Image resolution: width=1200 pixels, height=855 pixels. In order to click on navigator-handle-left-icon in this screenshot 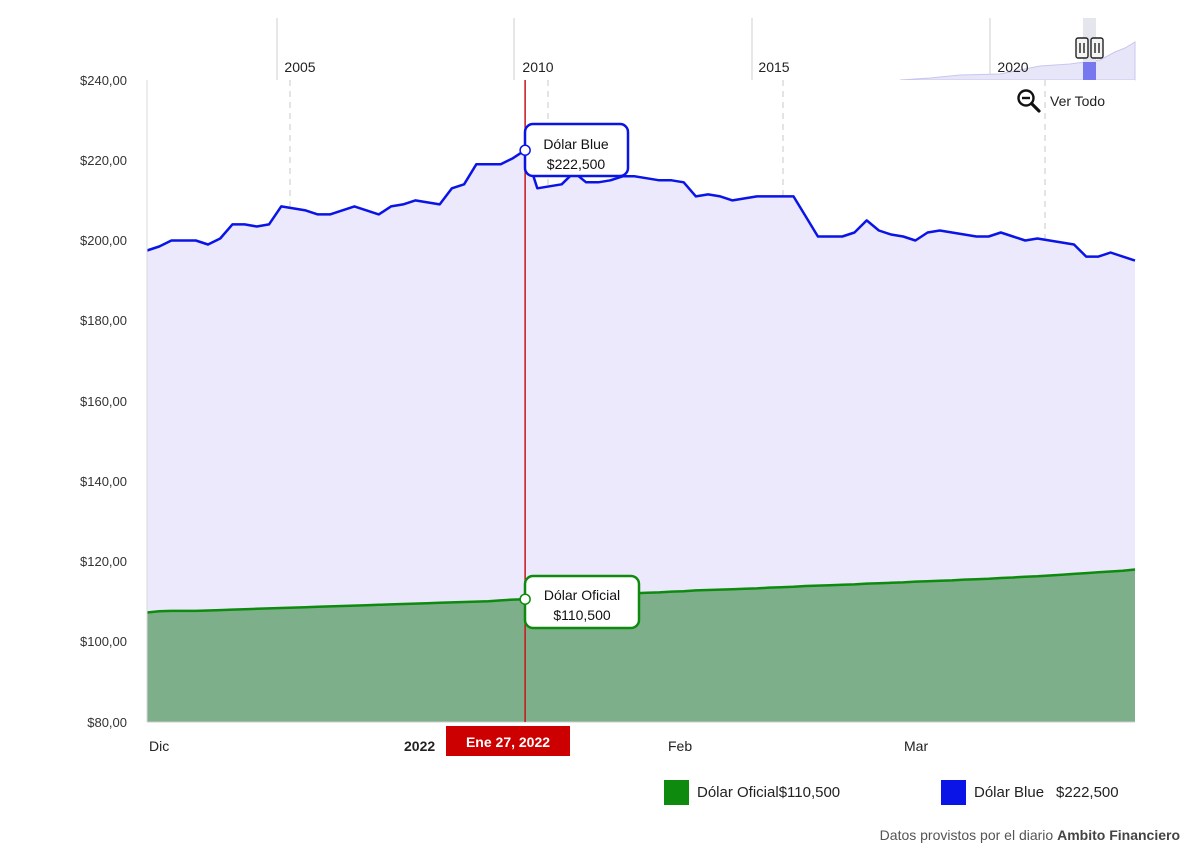, I will do `click(1082, 48)`.